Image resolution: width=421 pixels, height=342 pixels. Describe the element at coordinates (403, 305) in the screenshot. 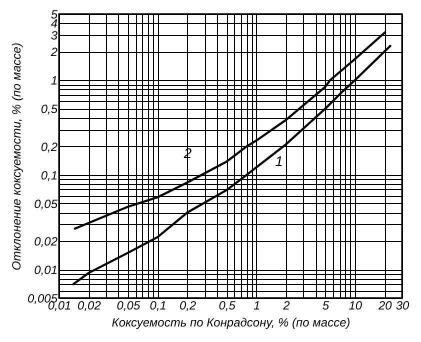

I see `x-tick-label: 30` at that location.